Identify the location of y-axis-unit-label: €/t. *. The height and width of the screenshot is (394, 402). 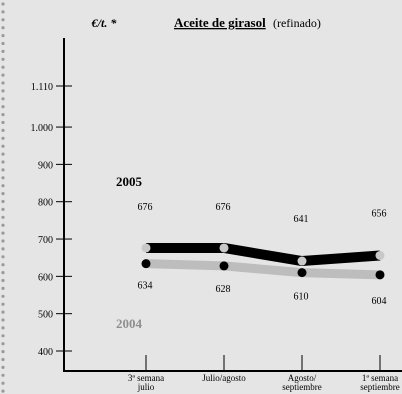
(104, 23).